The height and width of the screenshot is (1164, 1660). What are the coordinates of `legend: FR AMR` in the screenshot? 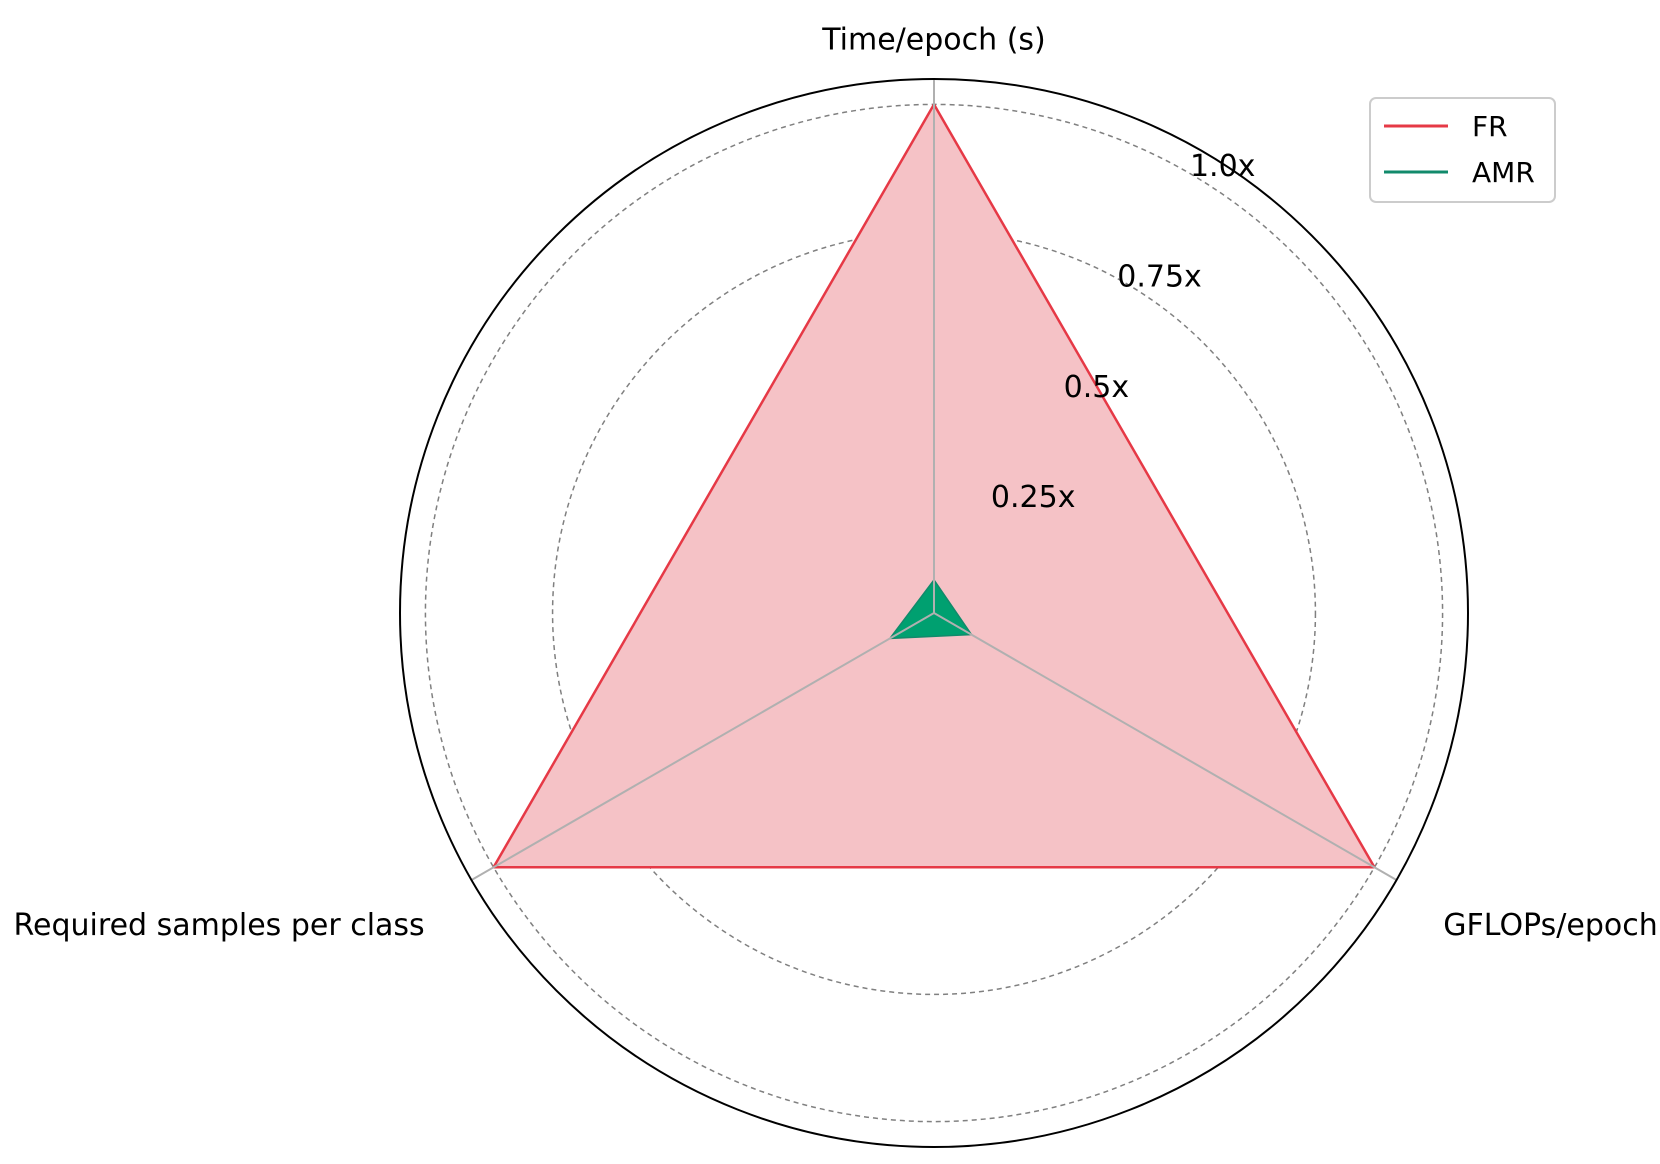 It's located at (1462, 150).